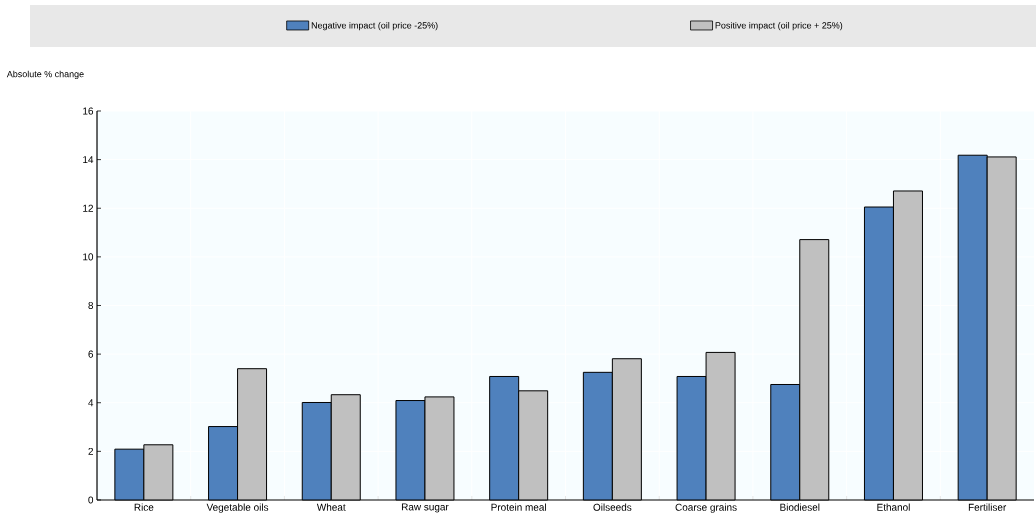 This screenshot has width=1036, height=527. What do you see at coordinates (237, 508) in the screenshot?
I see `x-tick-label: Vegetable oils` at bounding box center [237, 508].